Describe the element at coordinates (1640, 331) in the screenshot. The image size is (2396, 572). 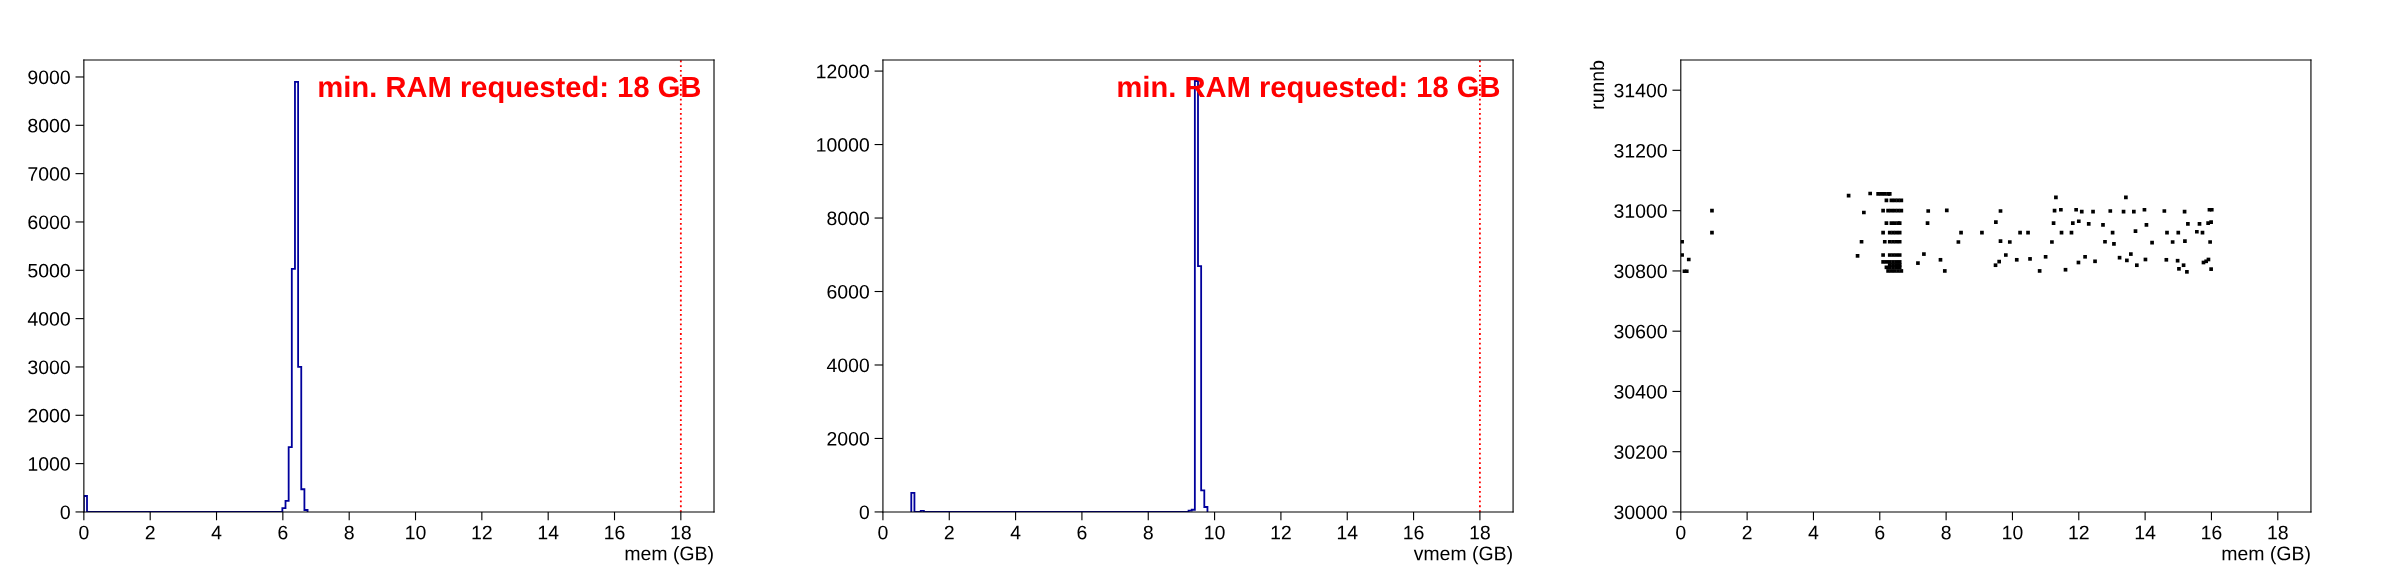
I see `y-tick-label: 30600` at that location.